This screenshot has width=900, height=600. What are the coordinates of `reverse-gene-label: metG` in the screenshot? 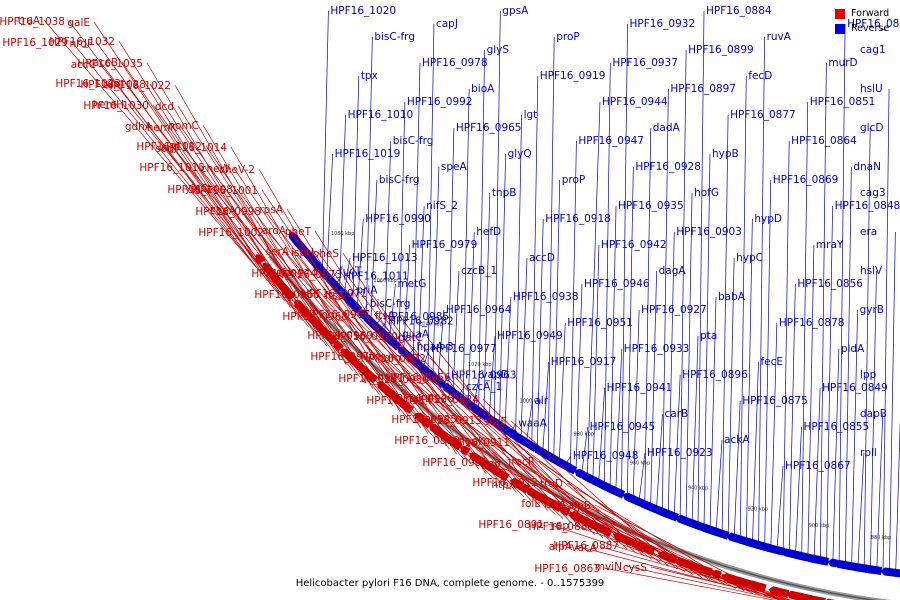 It's located at (411, 284).